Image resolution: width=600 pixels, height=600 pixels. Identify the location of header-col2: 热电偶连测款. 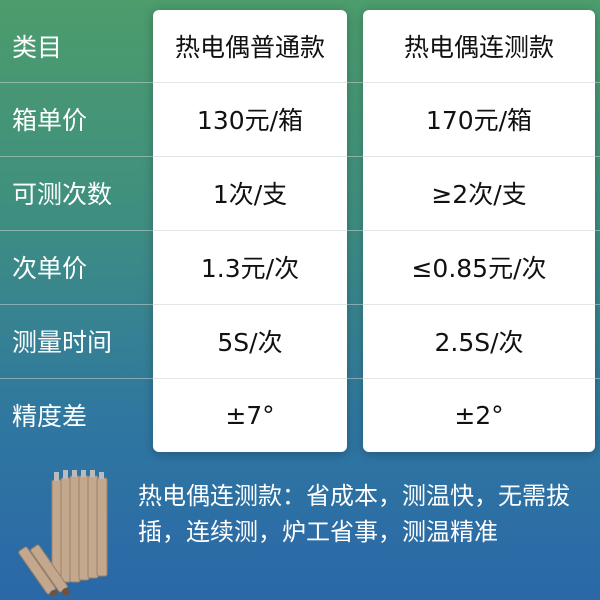
(478, 47).